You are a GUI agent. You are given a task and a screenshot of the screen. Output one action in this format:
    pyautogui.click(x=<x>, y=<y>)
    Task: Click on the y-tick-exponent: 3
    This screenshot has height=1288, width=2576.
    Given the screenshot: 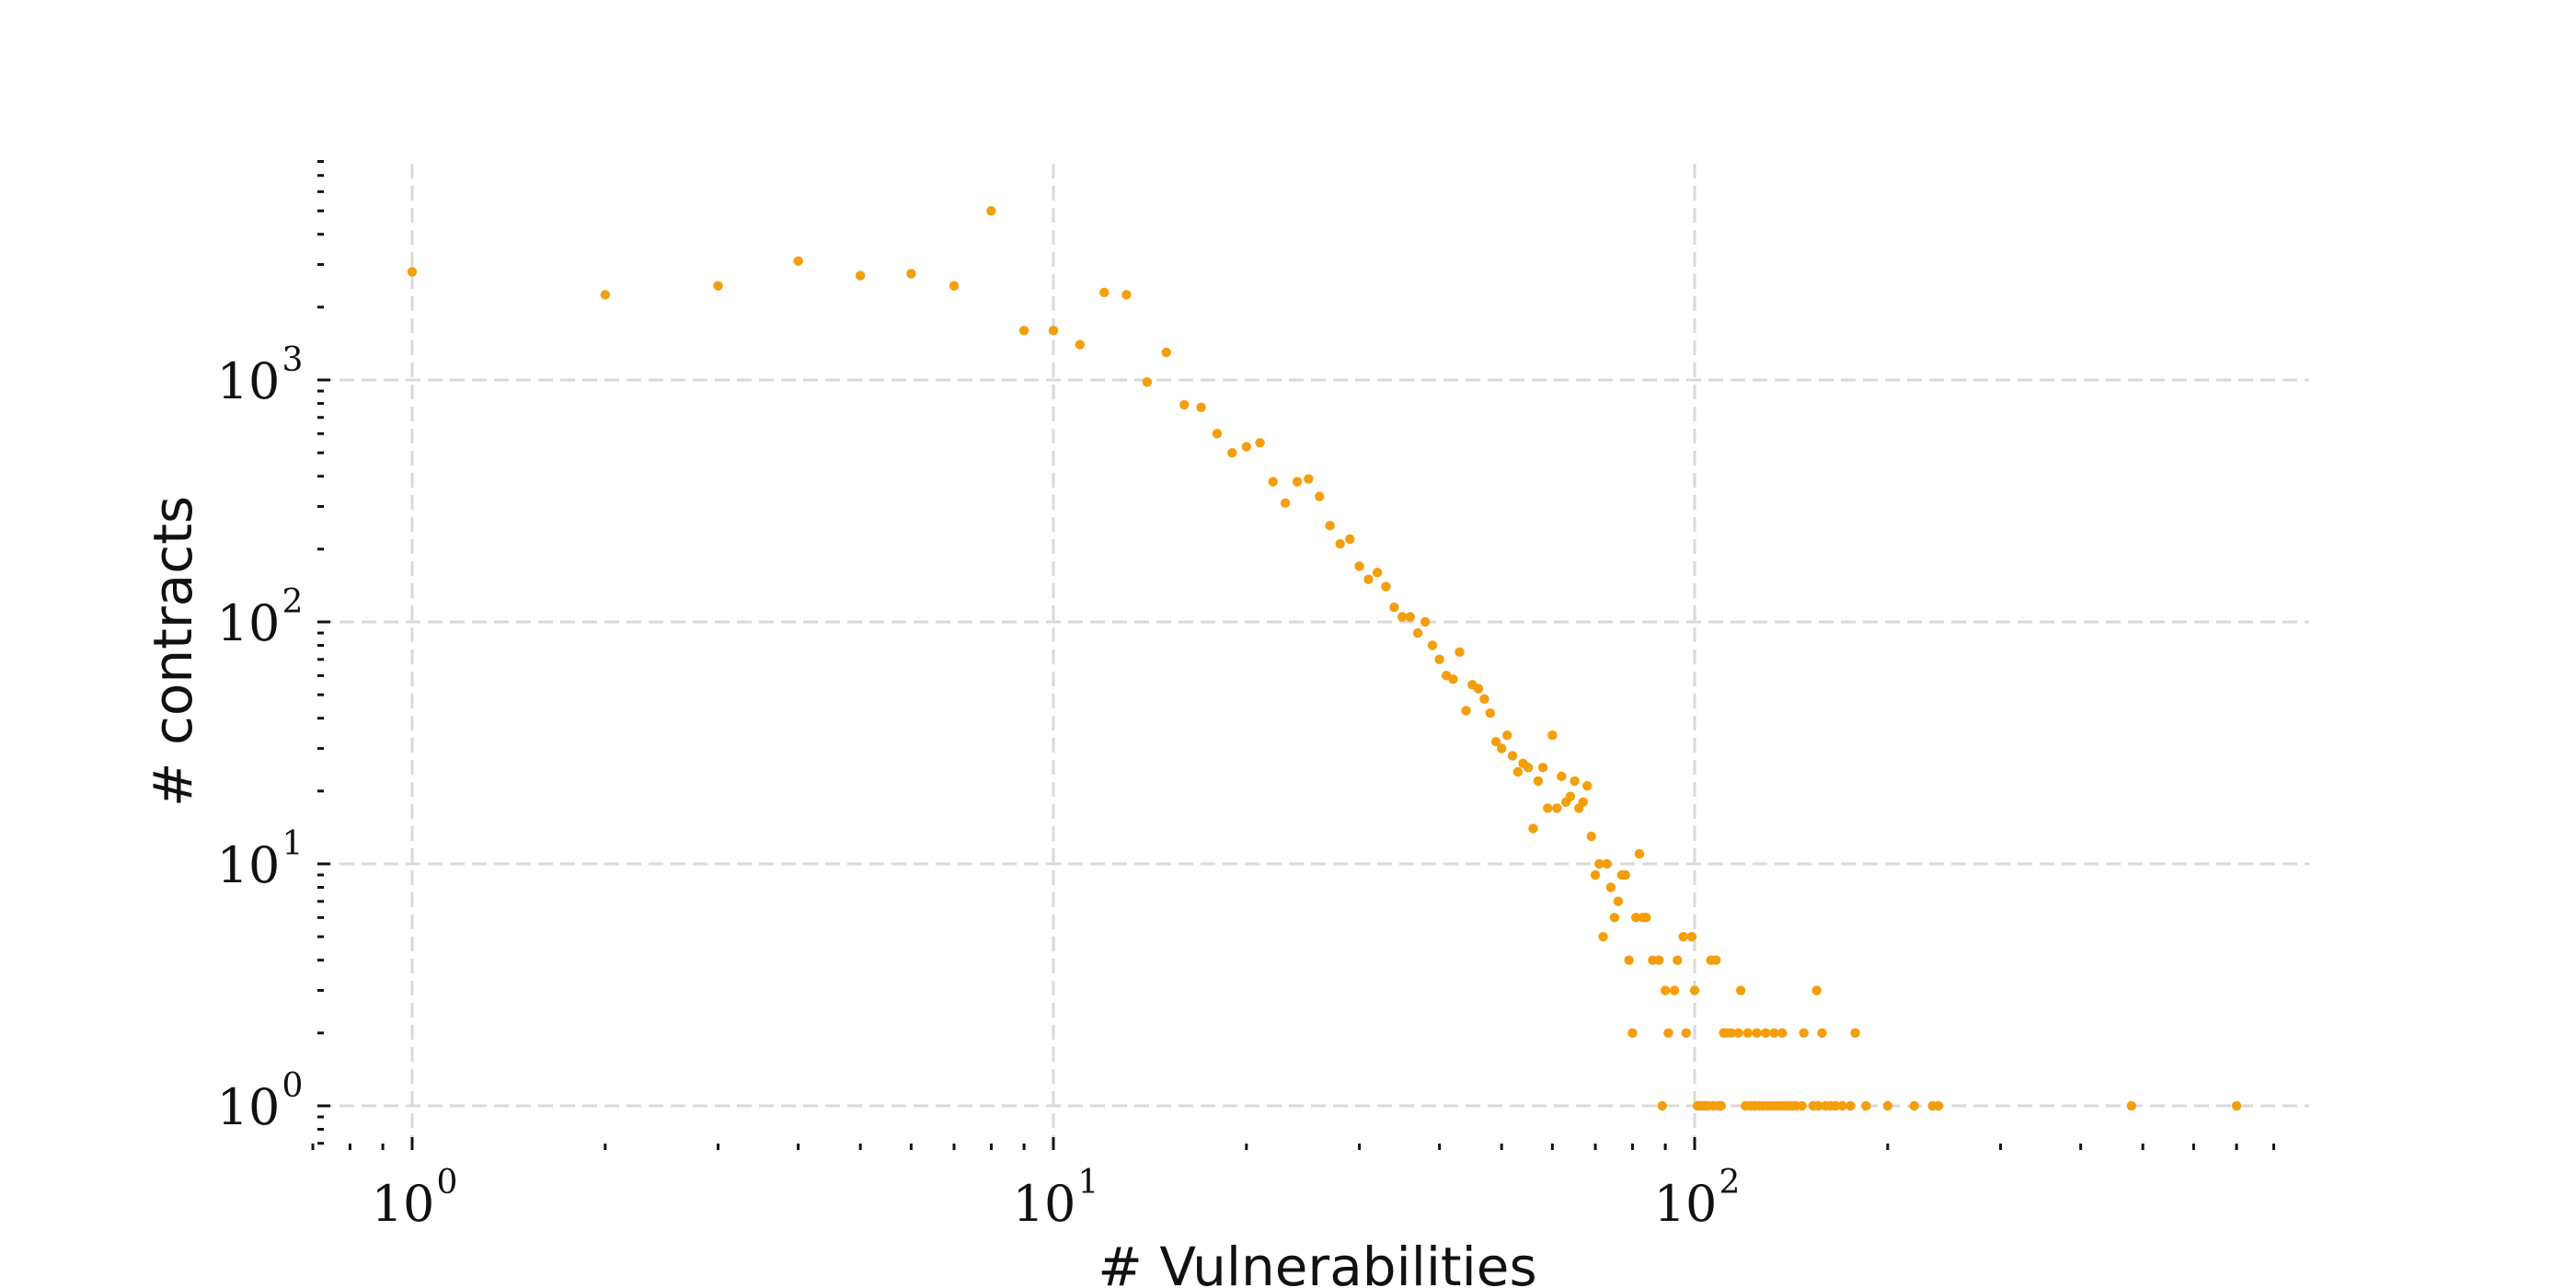 What is the action you would take?
    pyautogui.click(x=293, y=360)
    